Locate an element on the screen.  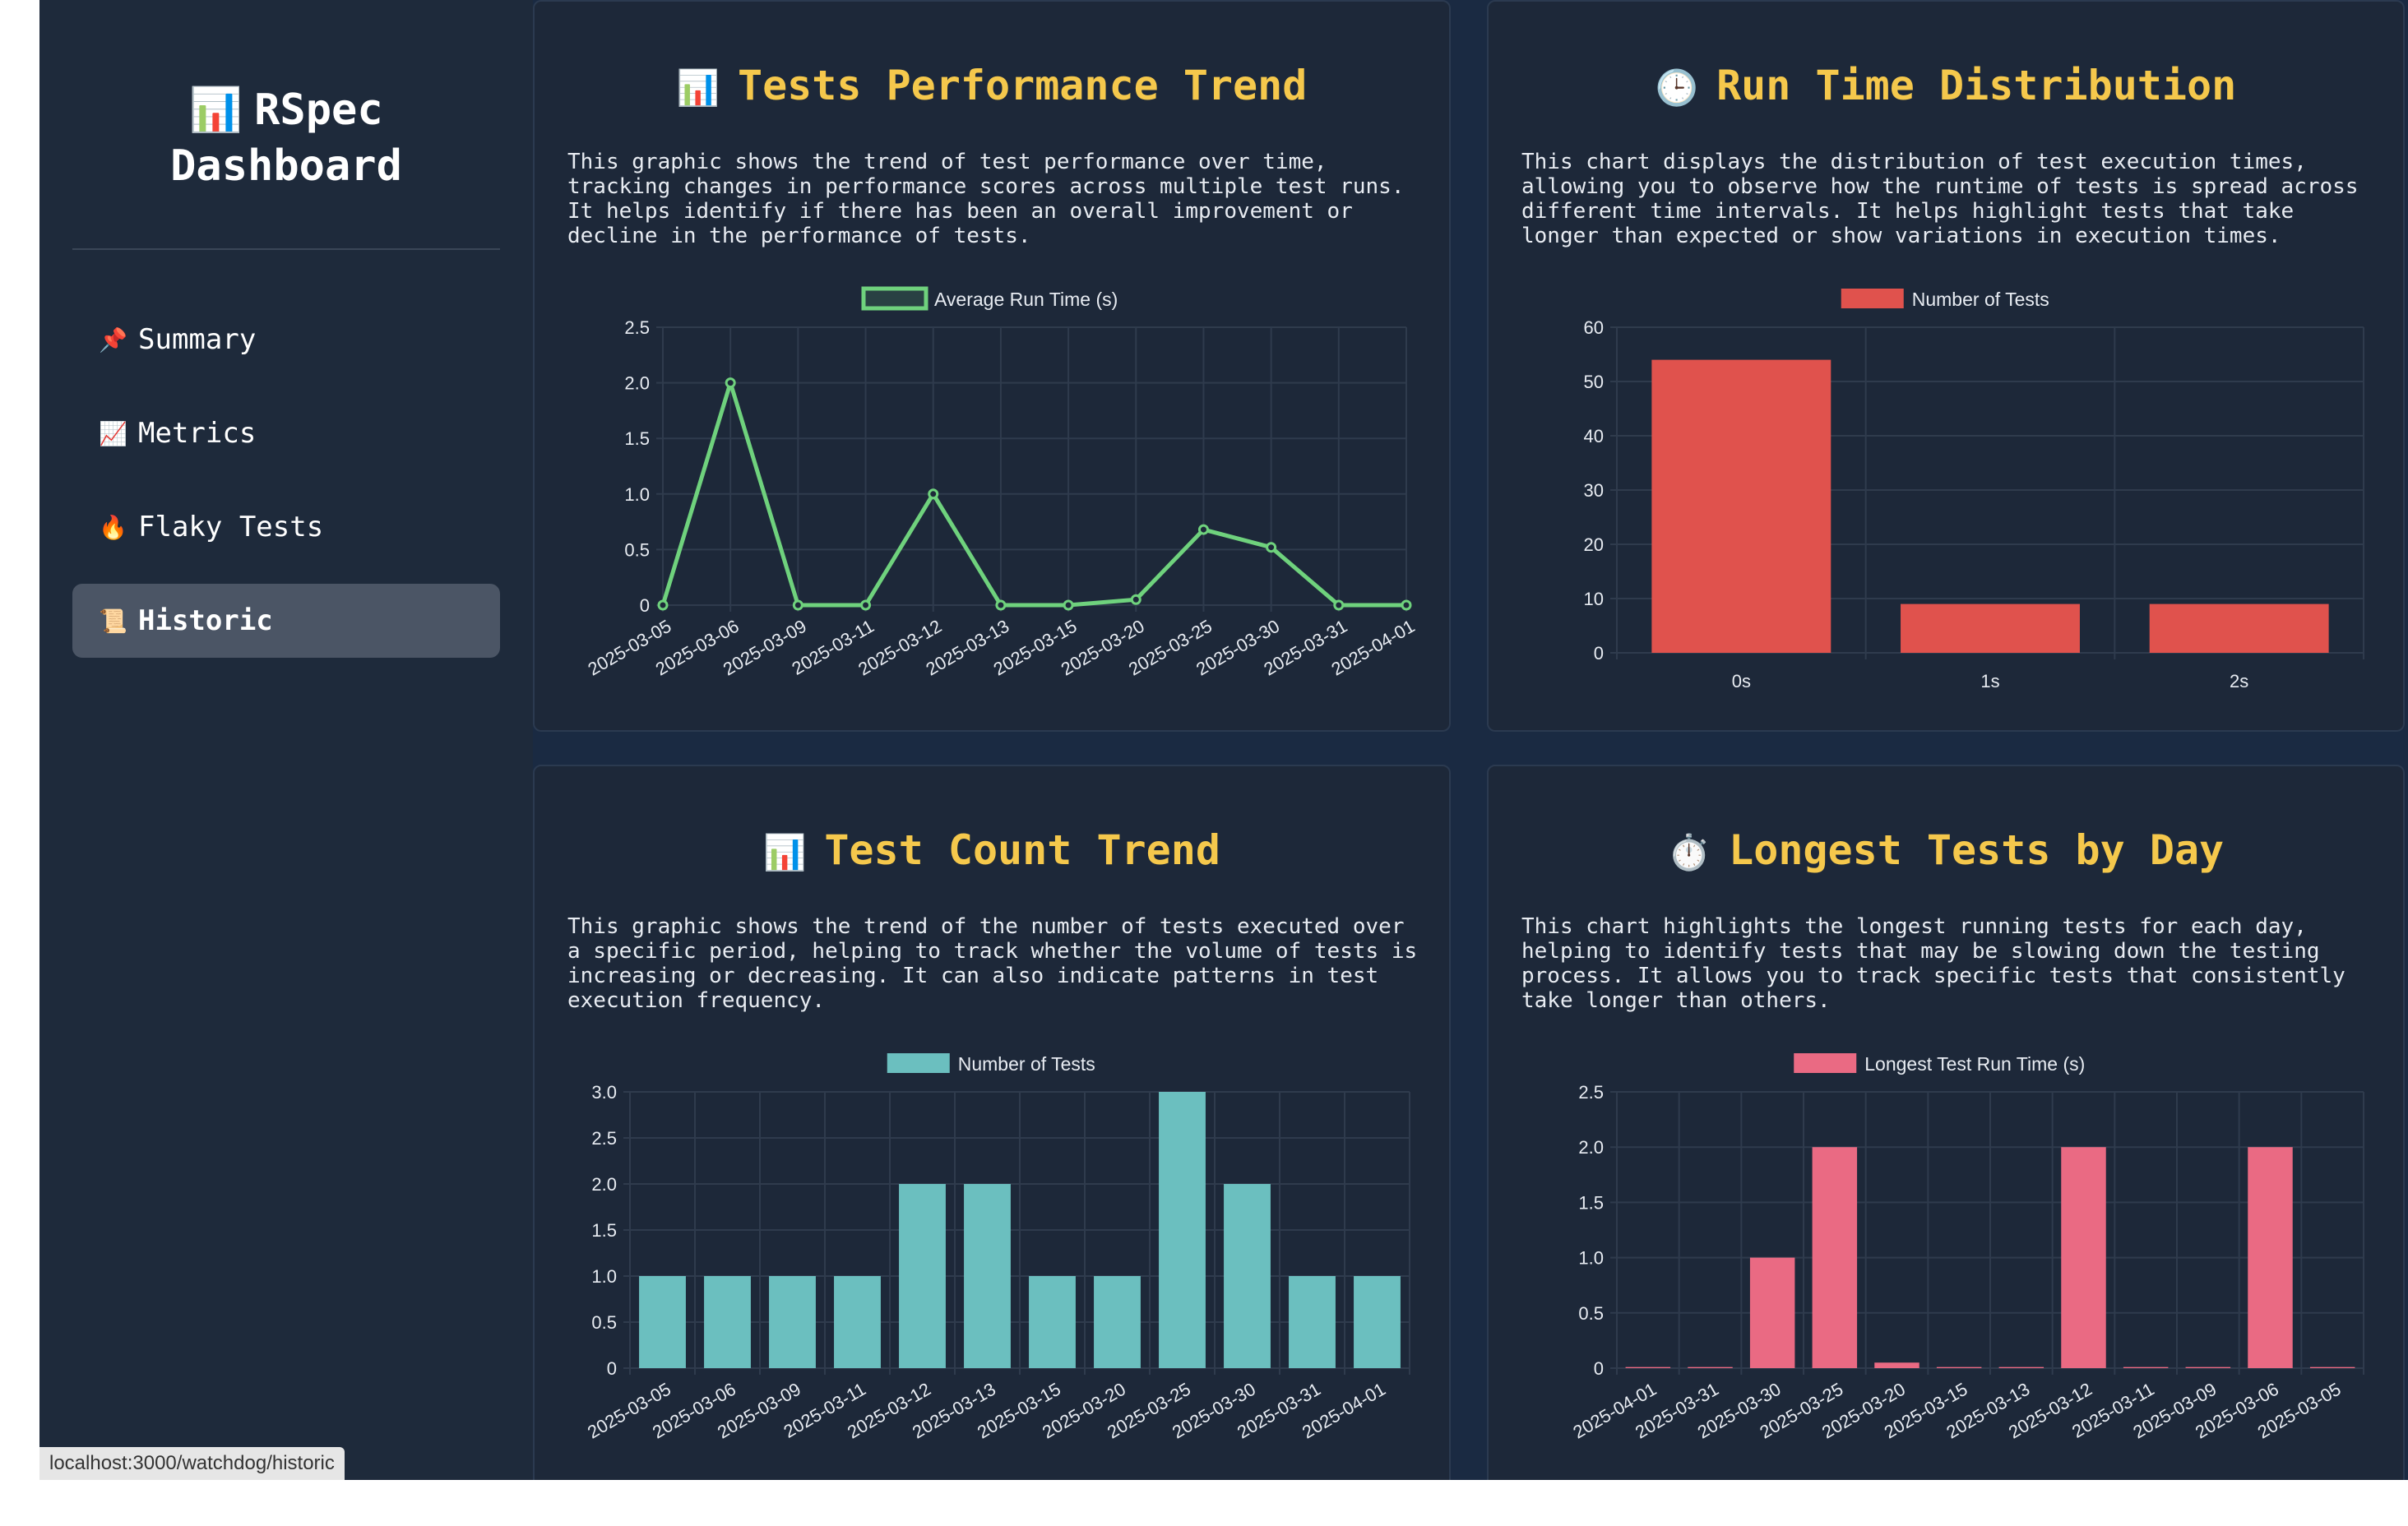
series-line is located at coordinates (1033, 494).